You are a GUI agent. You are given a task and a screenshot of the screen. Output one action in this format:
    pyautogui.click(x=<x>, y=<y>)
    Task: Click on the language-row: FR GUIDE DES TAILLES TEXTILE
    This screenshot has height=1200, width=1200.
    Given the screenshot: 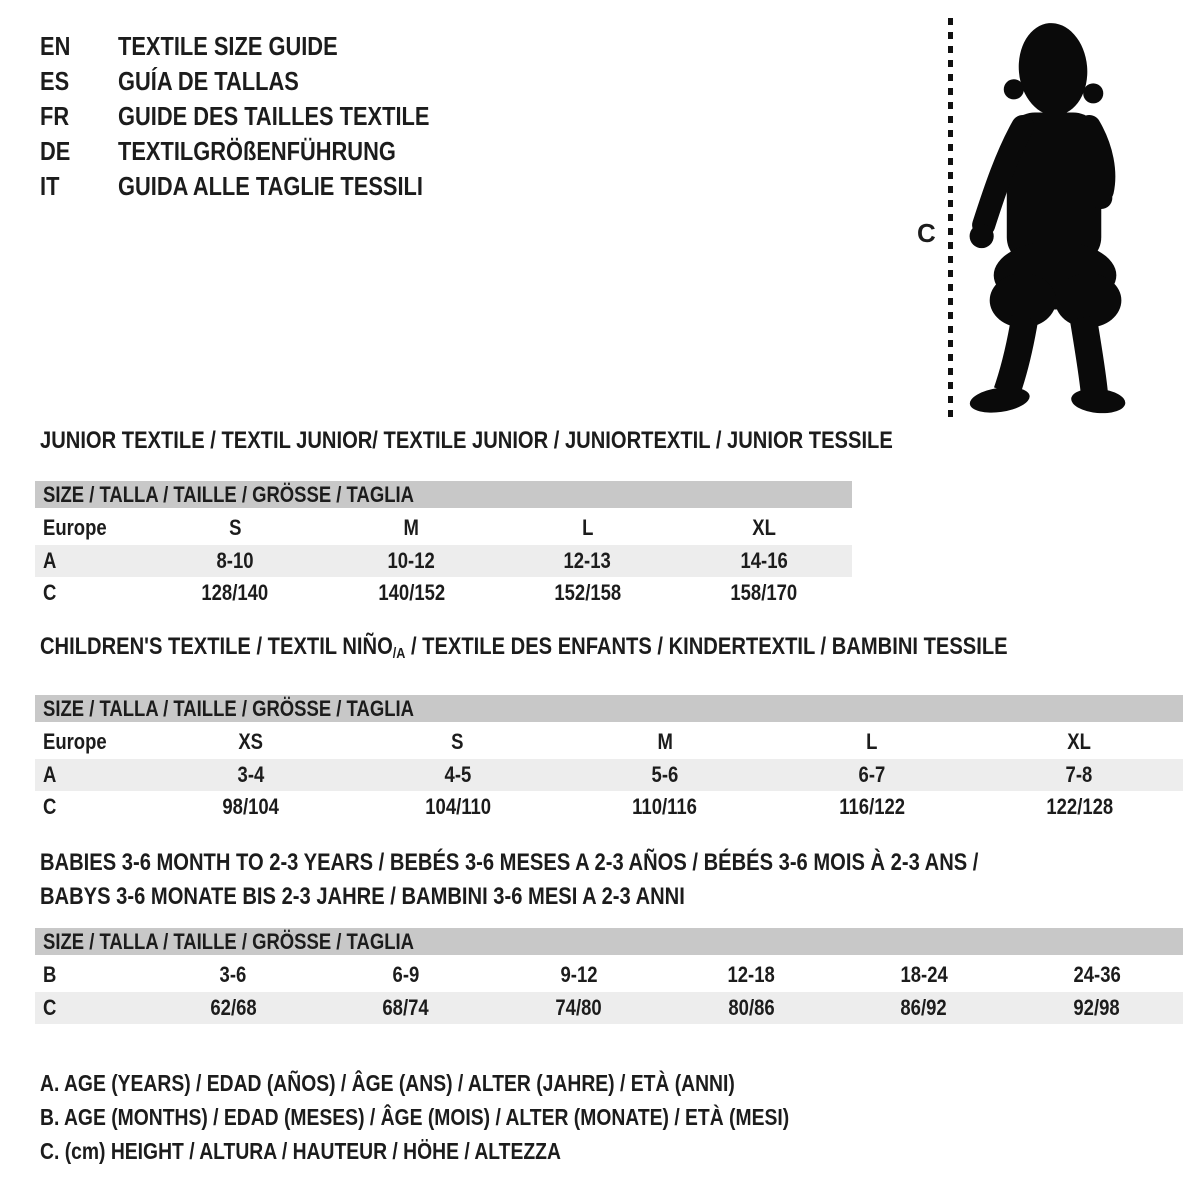 What is the action you would take?
    pyautogui.click(x=264, y=116)
    